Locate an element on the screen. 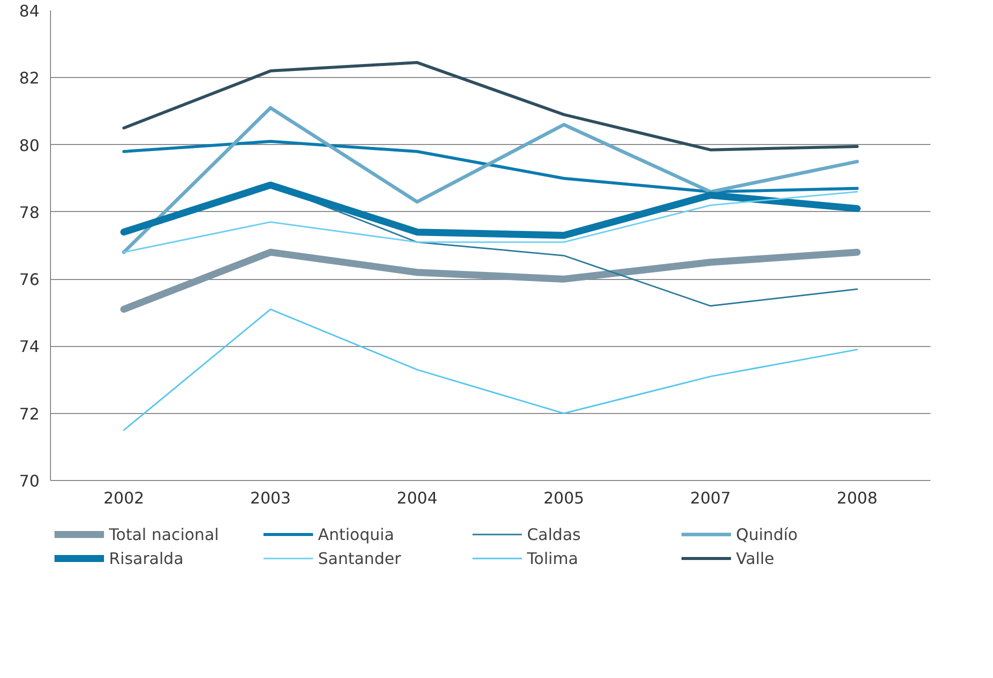 The height and width of the screenshot is (678, 993). legend-label: Valle is located at coordinates (756, 558).